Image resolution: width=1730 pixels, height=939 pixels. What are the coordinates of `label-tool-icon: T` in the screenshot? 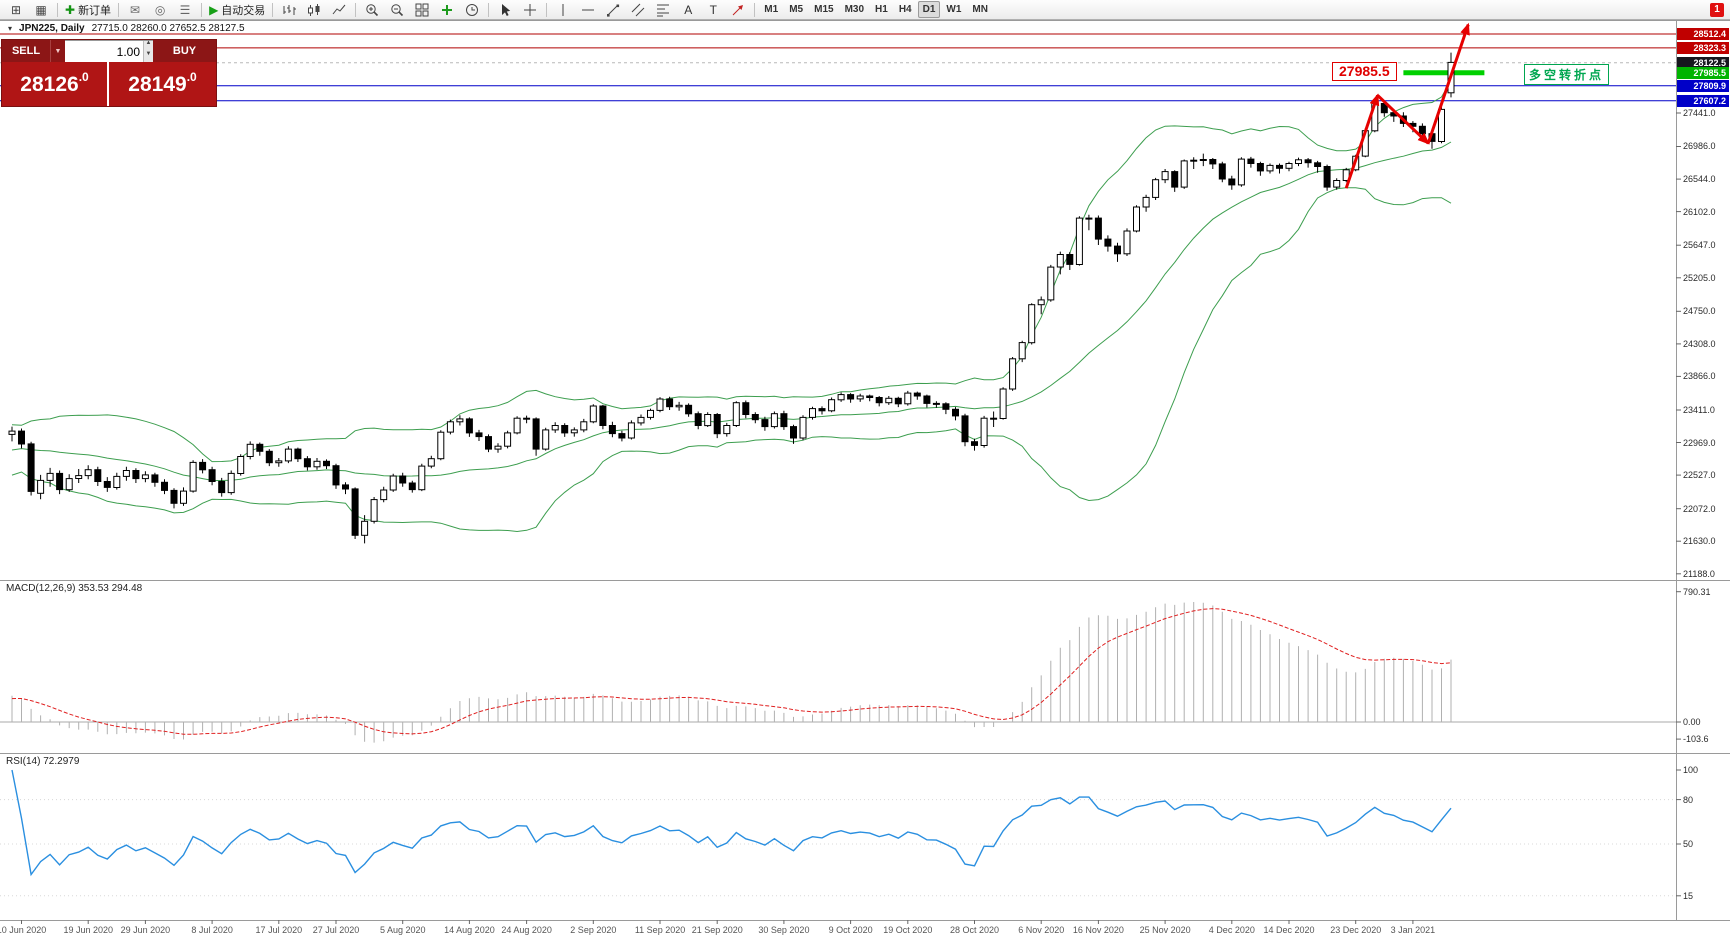 It's located at (713, 9).